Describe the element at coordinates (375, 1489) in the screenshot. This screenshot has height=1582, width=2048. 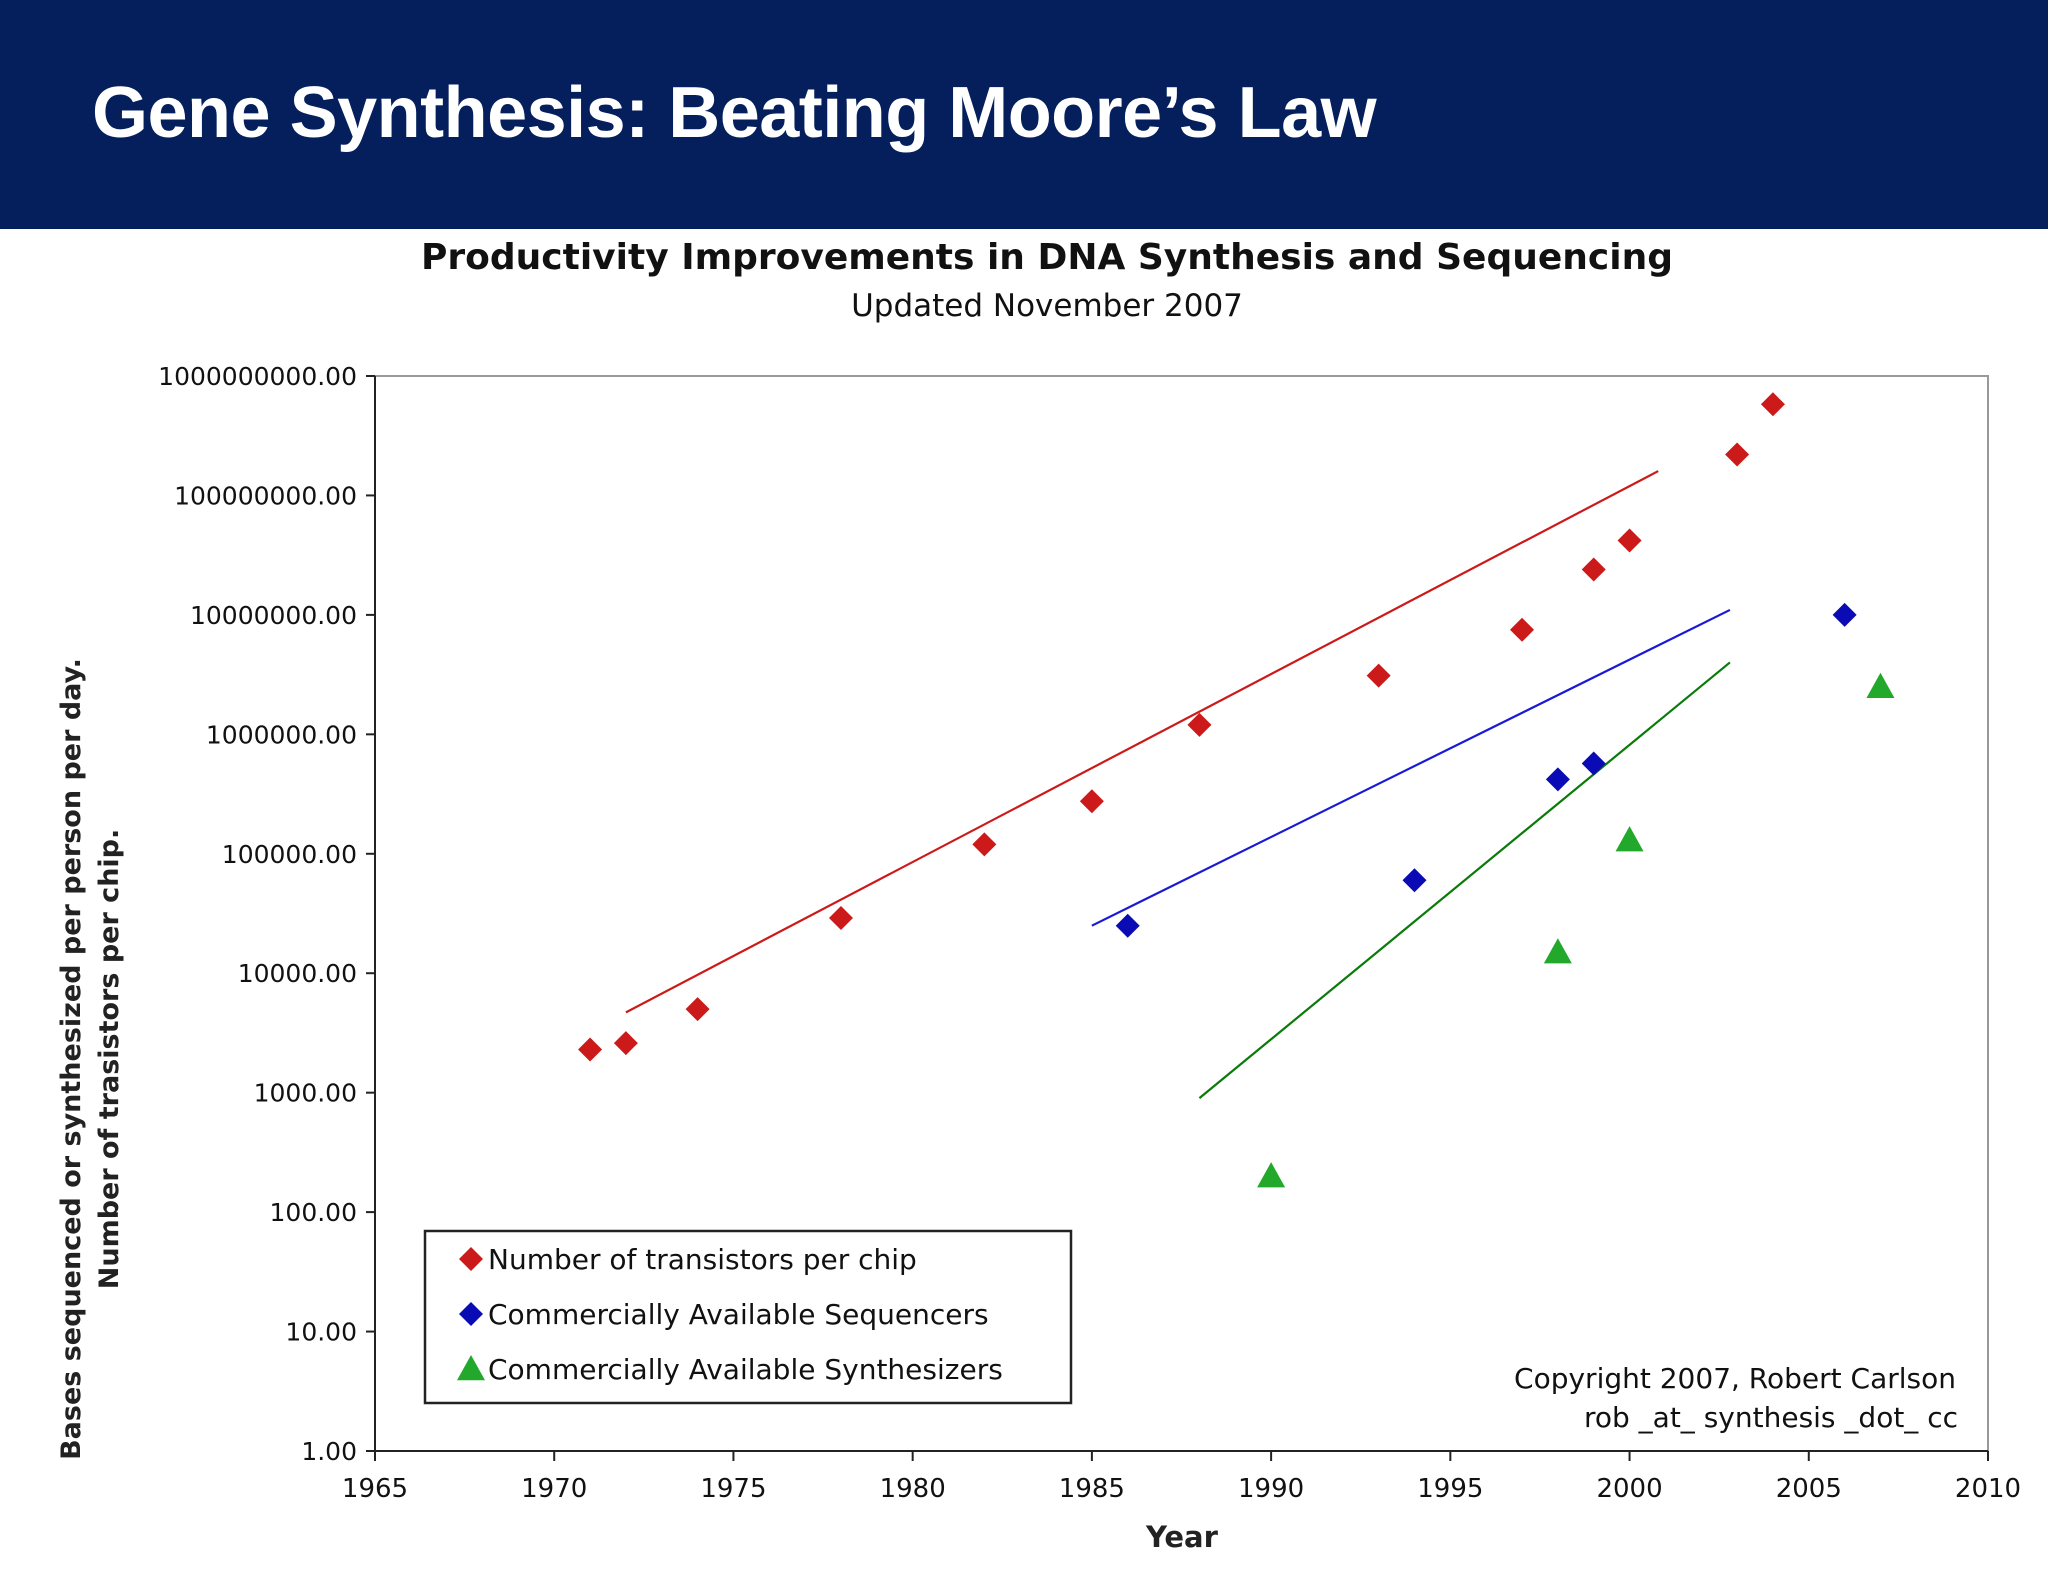
I see `x-tick-label: 1965` at that location.